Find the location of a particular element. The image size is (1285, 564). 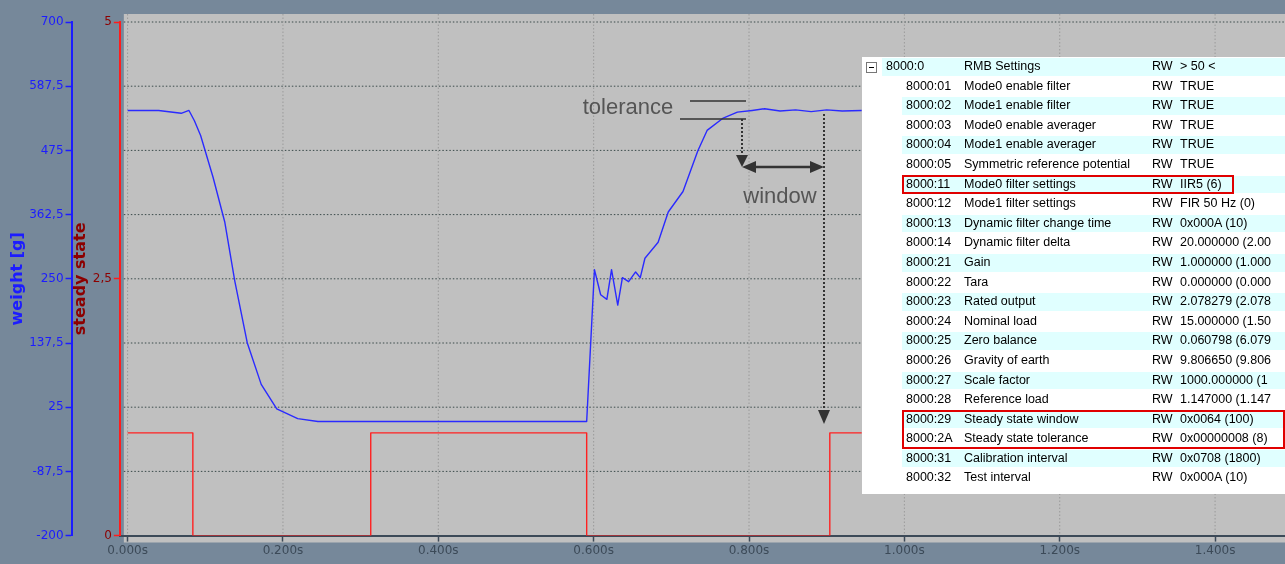

x-tick-label: 1.000s is located at coordinates (904, 549).